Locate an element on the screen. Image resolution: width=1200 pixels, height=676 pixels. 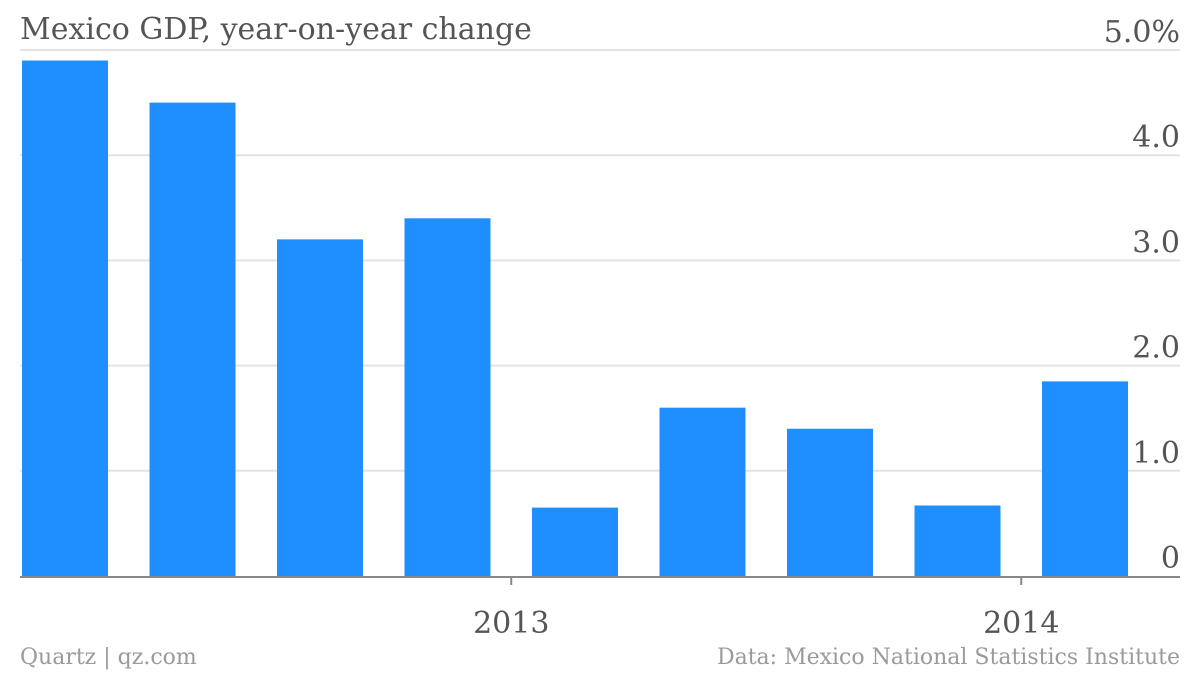
x-tick-labels: 2013 2014 is located at coordinates (766, 623).